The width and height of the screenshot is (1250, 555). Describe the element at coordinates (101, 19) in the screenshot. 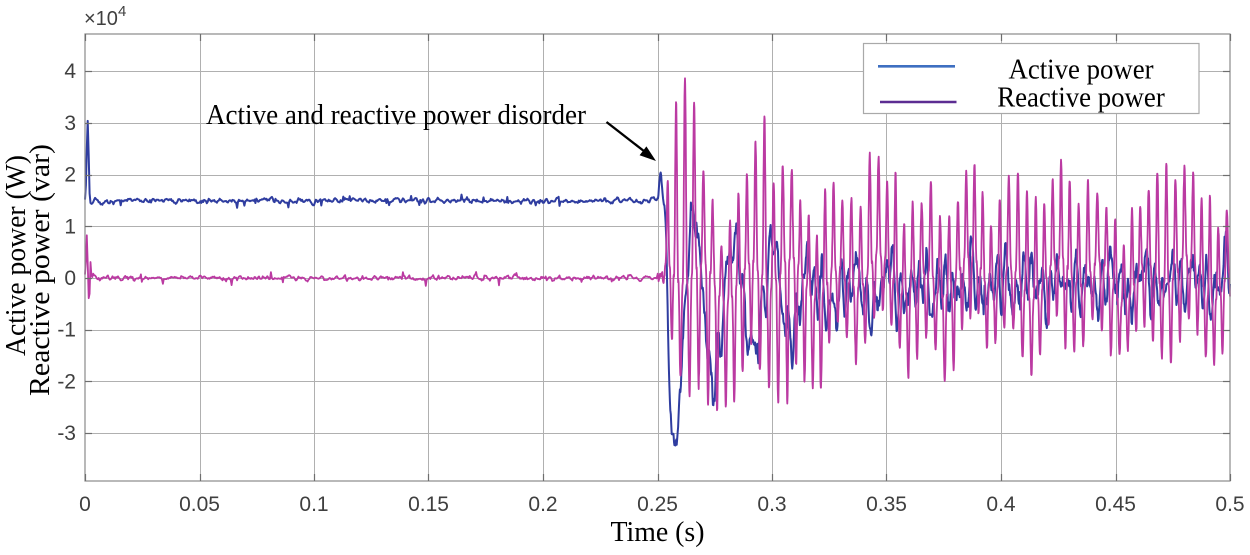

I see `svg-text: ×10` at that location.